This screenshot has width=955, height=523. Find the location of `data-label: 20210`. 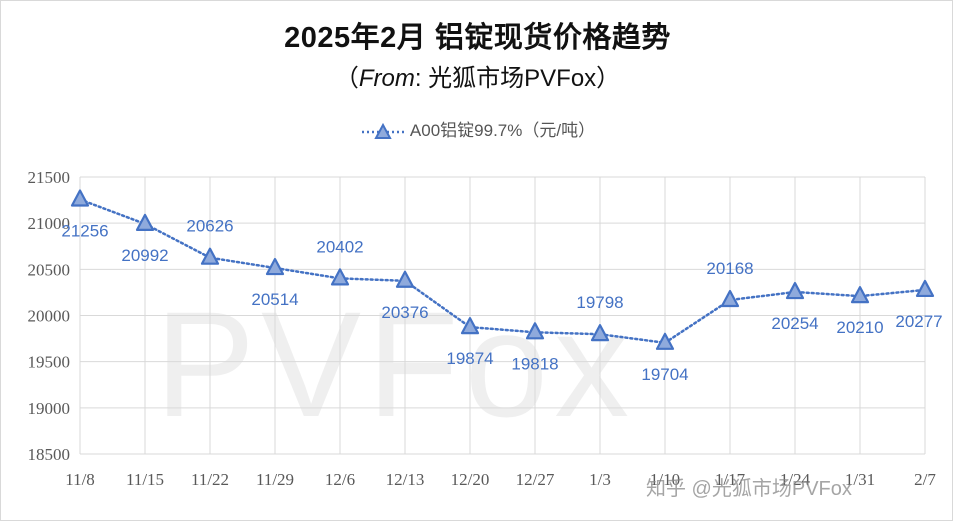

data-label: 20210 is located at coordinates (859, 327).